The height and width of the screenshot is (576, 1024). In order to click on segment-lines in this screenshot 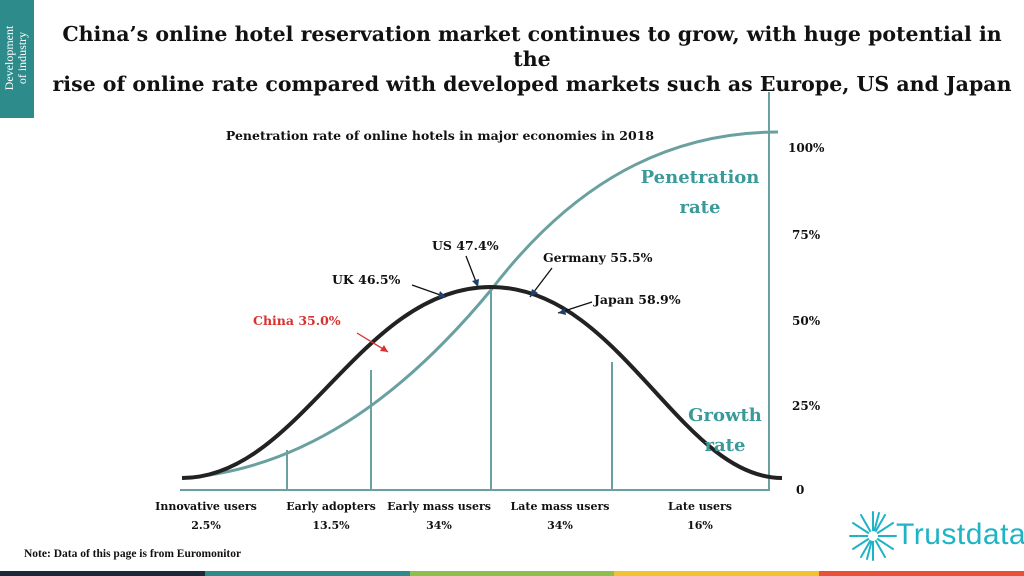, I will do `click(449, 388)`.